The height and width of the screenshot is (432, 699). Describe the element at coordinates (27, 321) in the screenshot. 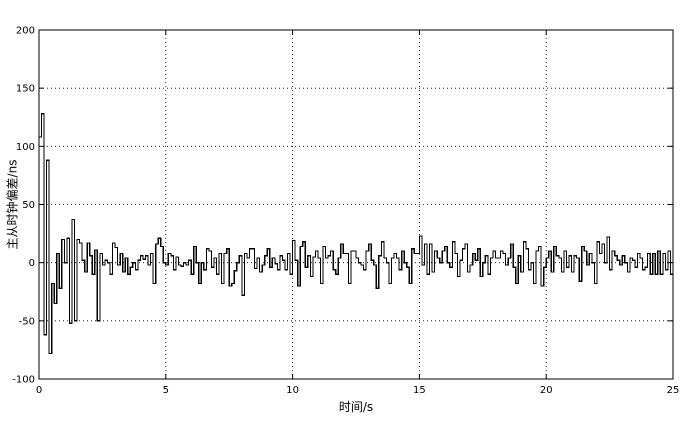

I see `y-tick-label: -50` at that location.